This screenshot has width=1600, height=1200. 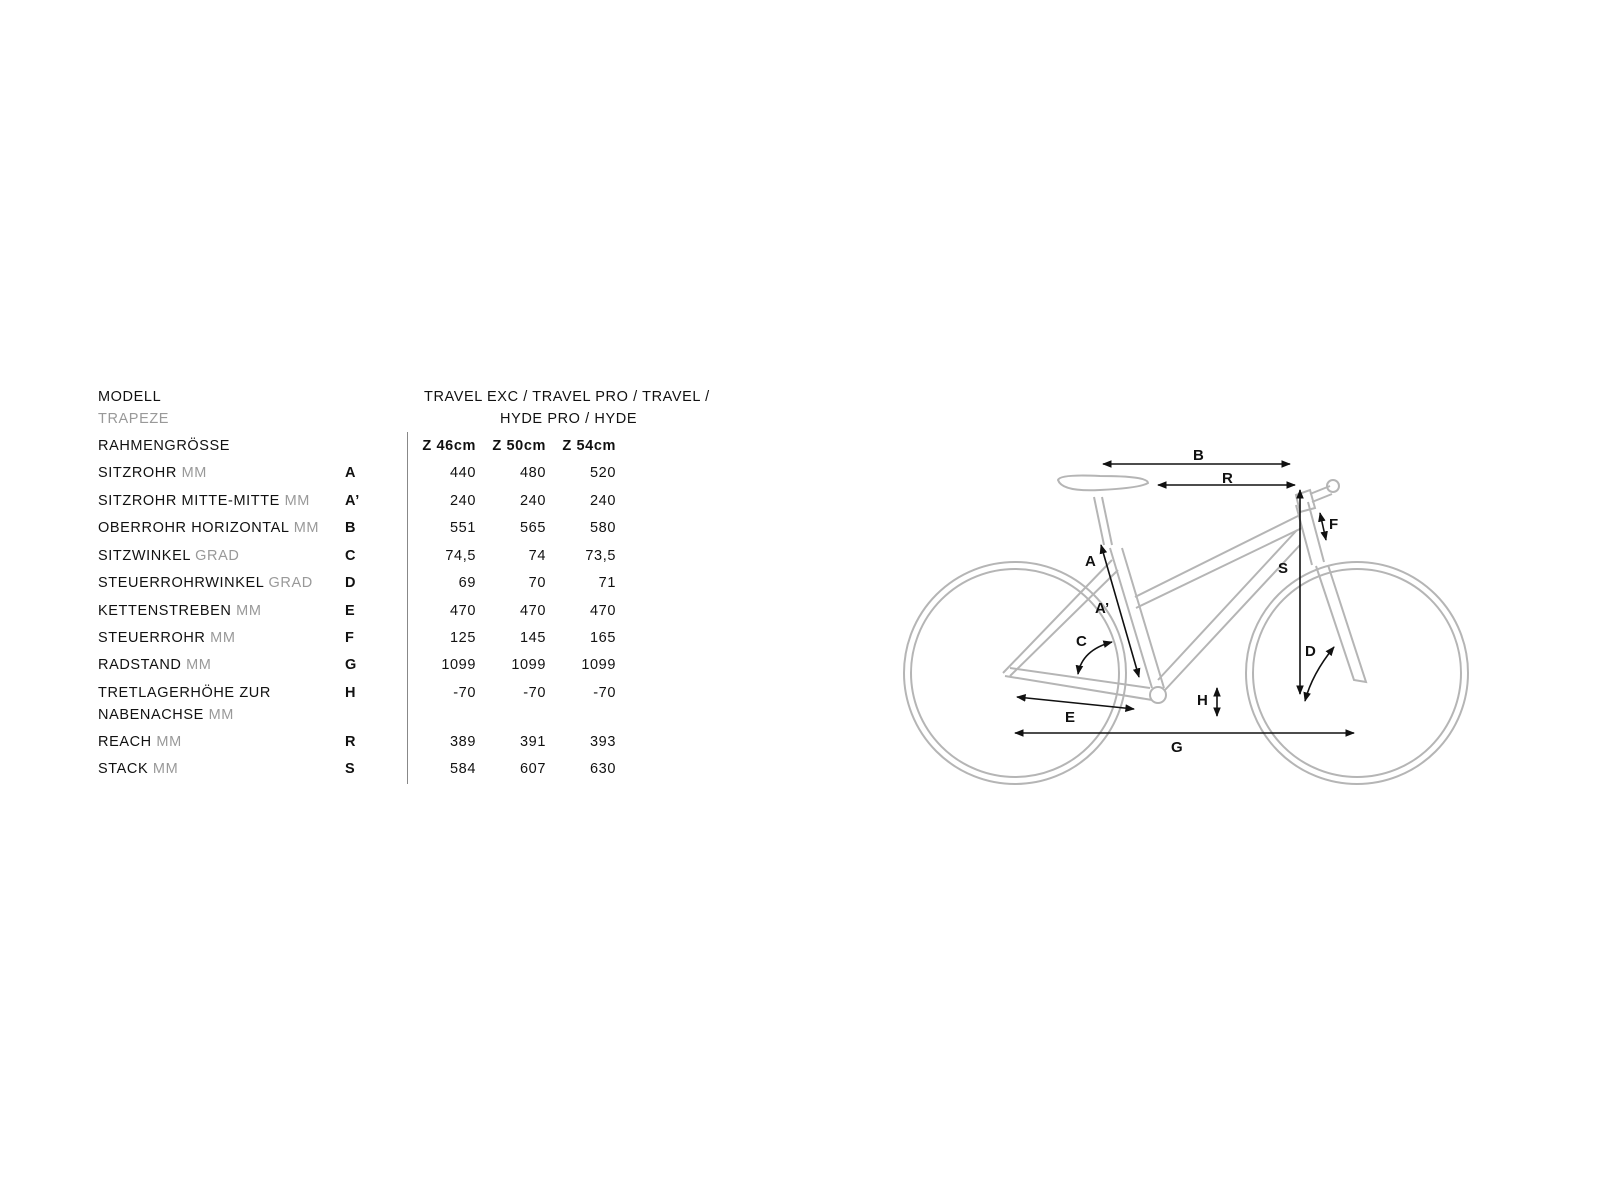 What do you see at coordinates (603, 769) in the screenshot?
I see `row-value: 630` at bounding box center [603, 769].